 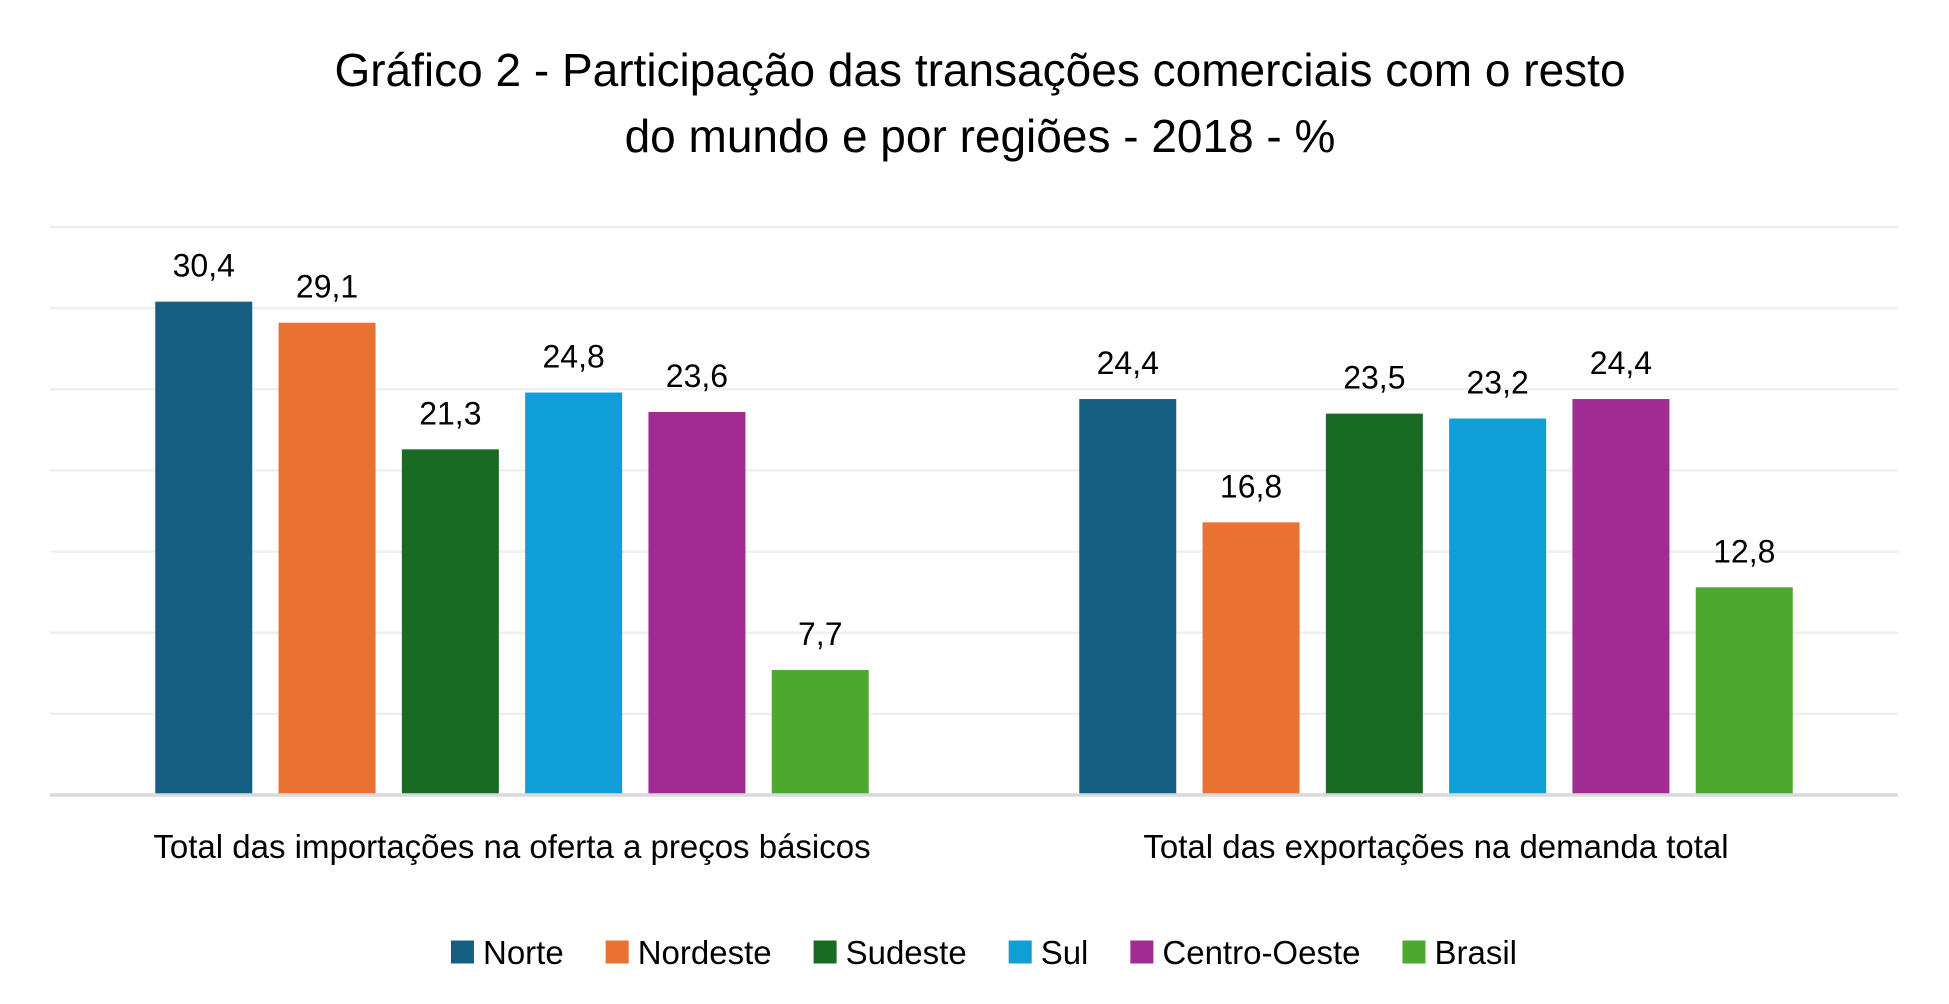 What do you see at coordinates (1261, 952) in the screenshot?
I see `legend-label: Centro-Oeste` at bounding box center [1261, 952].